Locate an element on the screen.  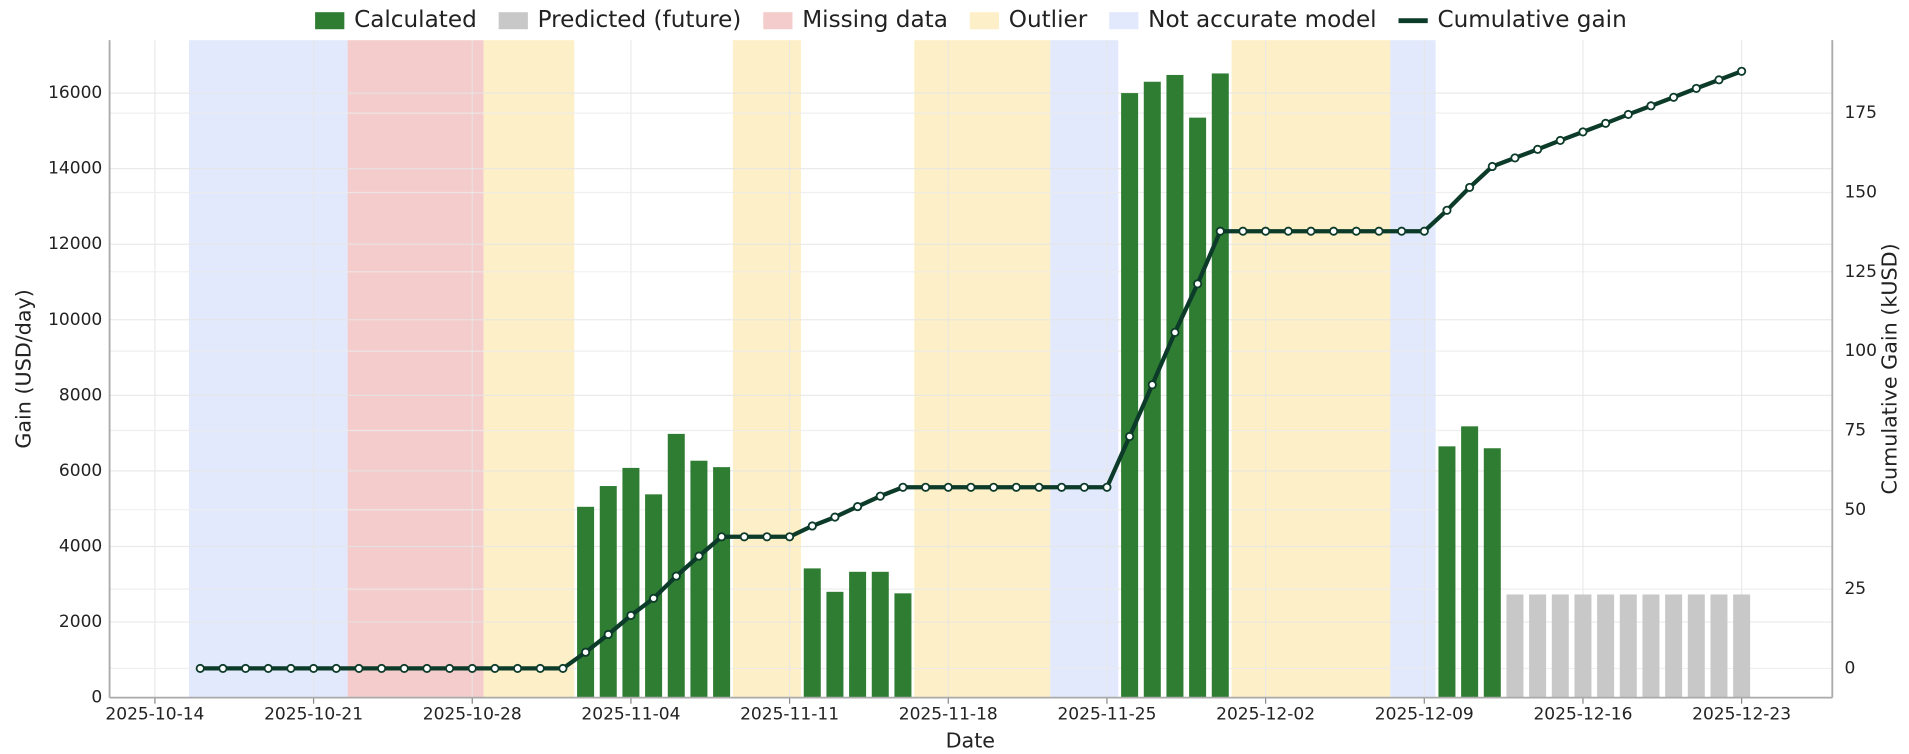
y-axis-label: Gain (USD/day) is located at coordinates (23, 369).